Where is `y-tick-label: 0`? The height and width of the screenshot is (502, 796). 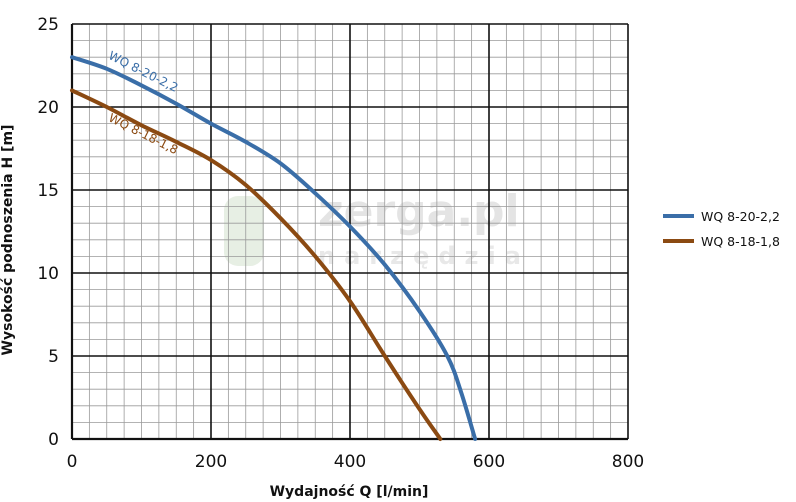 y-tick-label: 0 is located at coordinates (53, 440).